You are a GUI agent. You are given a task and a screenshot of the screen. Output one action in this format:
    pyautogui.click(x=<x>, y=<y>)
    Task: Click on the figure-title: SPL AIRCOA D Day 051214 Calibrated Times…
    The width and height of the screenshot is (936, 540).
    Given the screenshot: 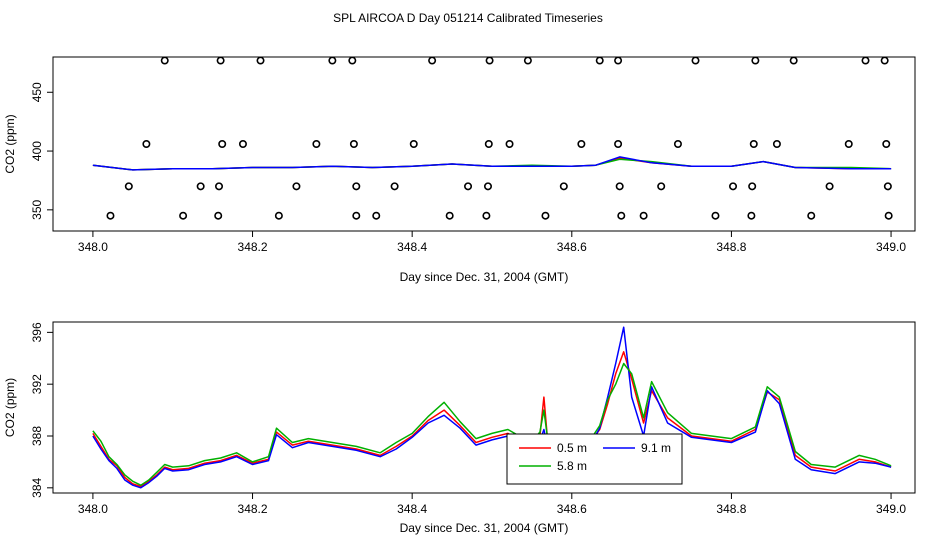 What is the action you would take?
    pyautogui.click(x=468, y=18)
    